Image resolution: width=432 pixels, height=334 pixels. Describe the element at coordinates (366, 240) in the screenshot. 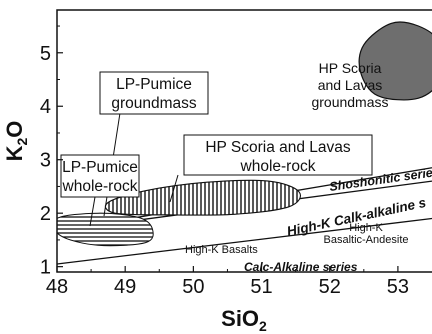

I see `annotation-line: Basaltic-Andesite` at that location.